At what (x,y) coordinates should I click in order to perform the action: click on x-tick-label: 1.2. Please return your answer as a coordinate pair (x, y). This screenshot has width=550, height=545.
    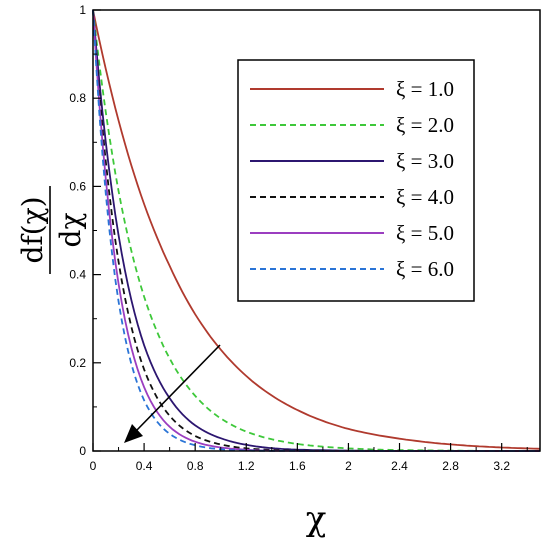
    Looking at the image, I should click on (246, 466).